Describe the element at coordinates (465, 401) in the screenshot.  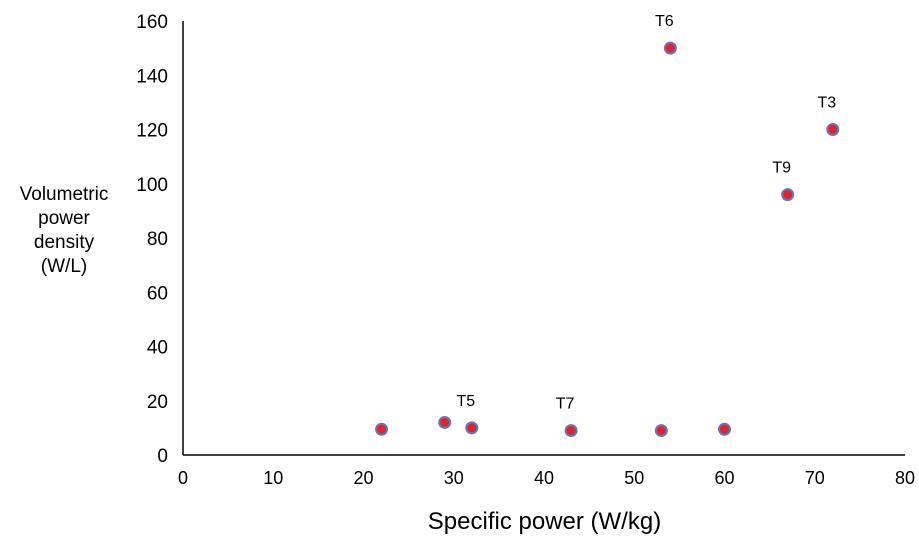
I see `point-label: T5` at that location.